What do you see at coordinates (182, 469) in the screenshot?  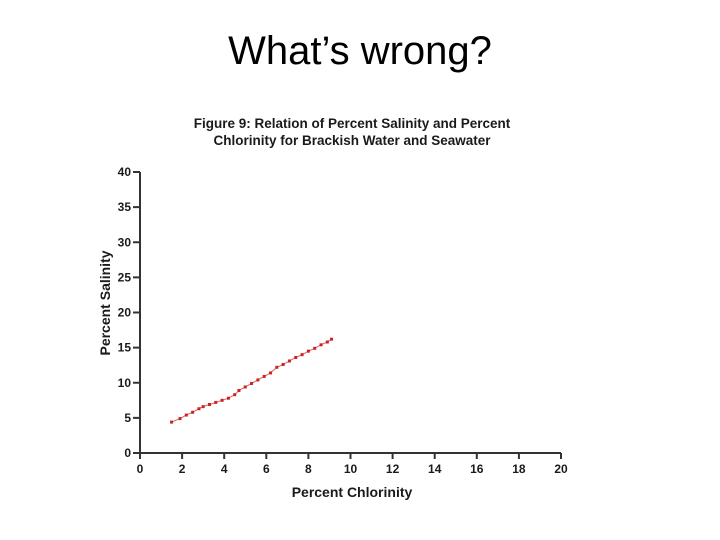 I see `x-tick-label: 2` at bounding box center [182, 469].